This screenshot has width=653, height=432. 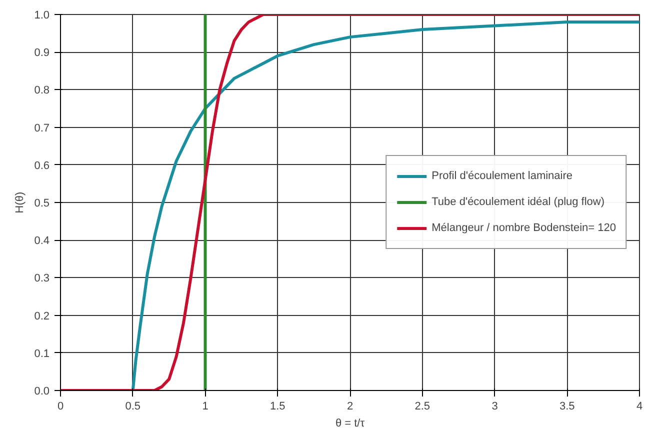 I want to click on legend-label: Profil d'écoulement laminaire, so click(x=502, y=176).